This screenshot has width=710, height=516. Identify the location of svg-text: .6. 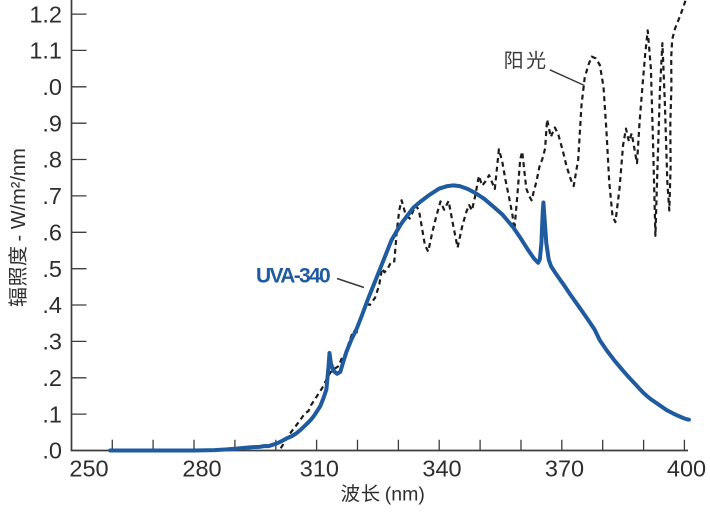
(52, 233).